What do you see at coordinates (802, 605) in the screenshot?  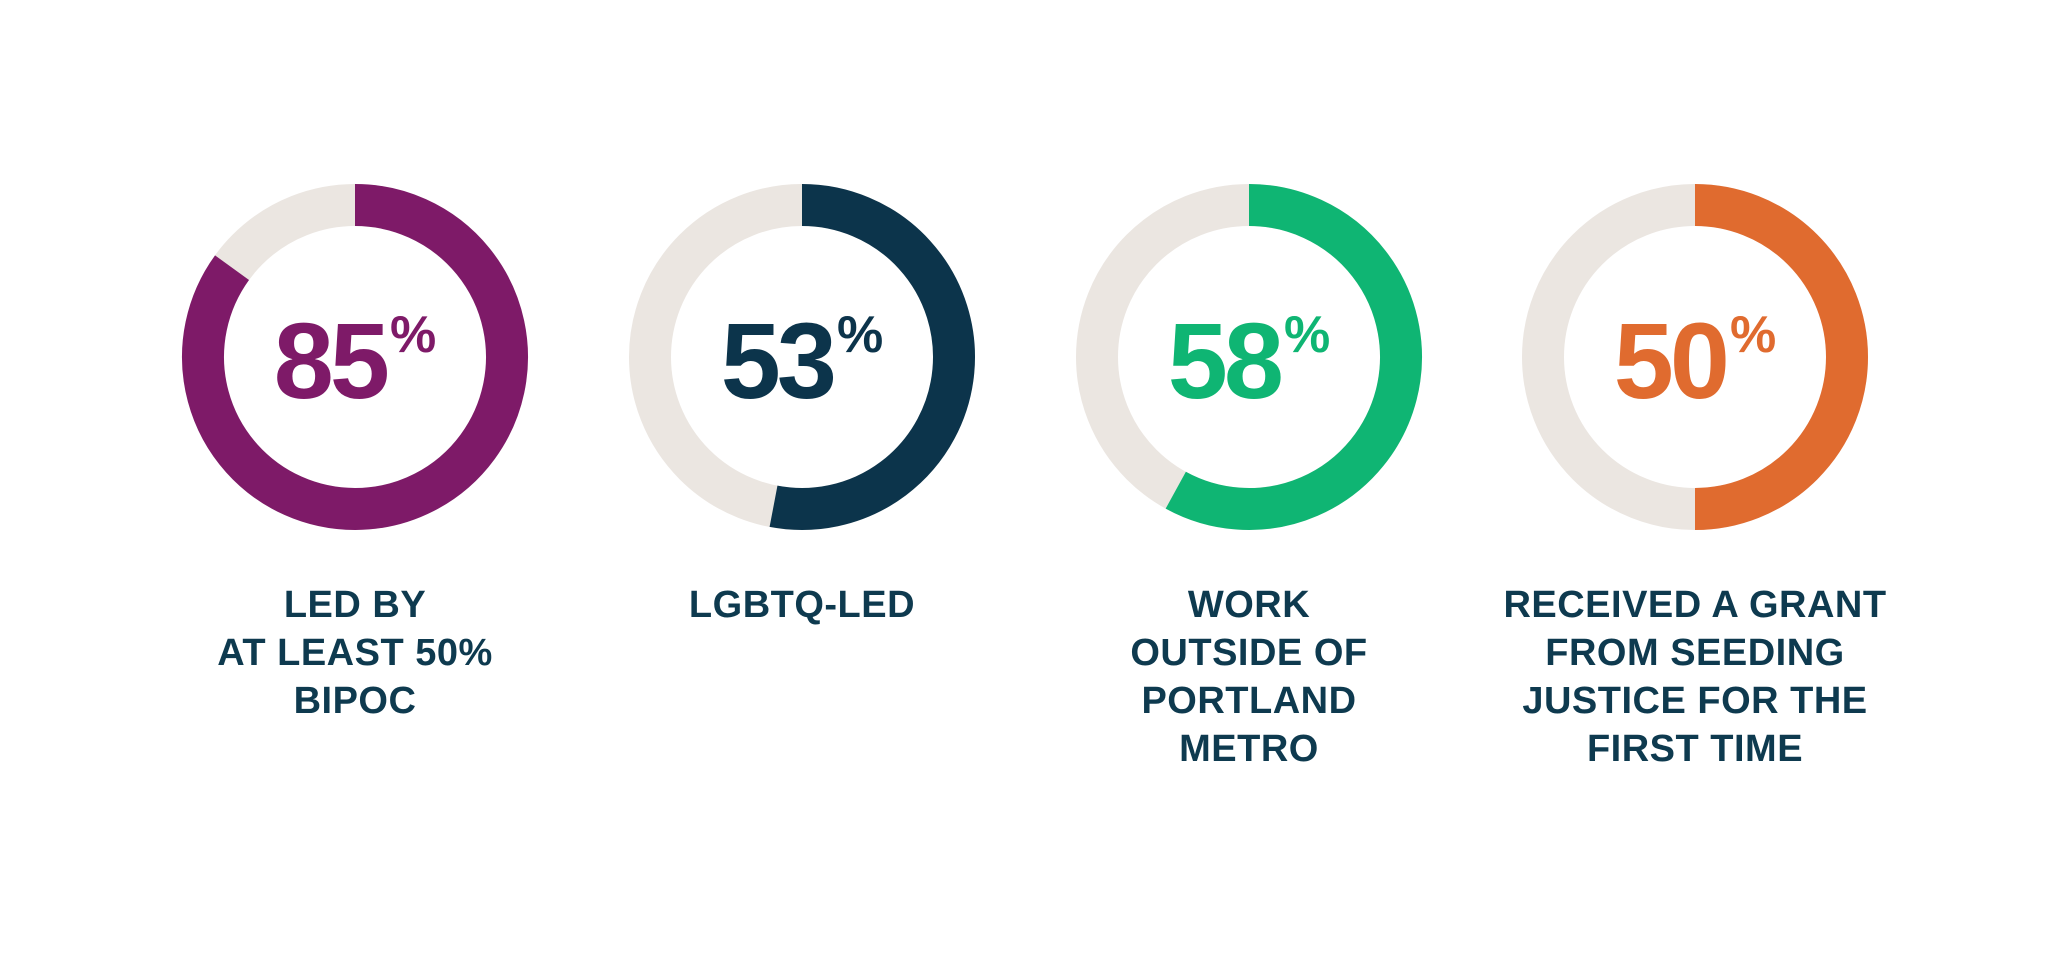 I see `stat-label: LGBTQ-LED` at bounding box center [802, 605].